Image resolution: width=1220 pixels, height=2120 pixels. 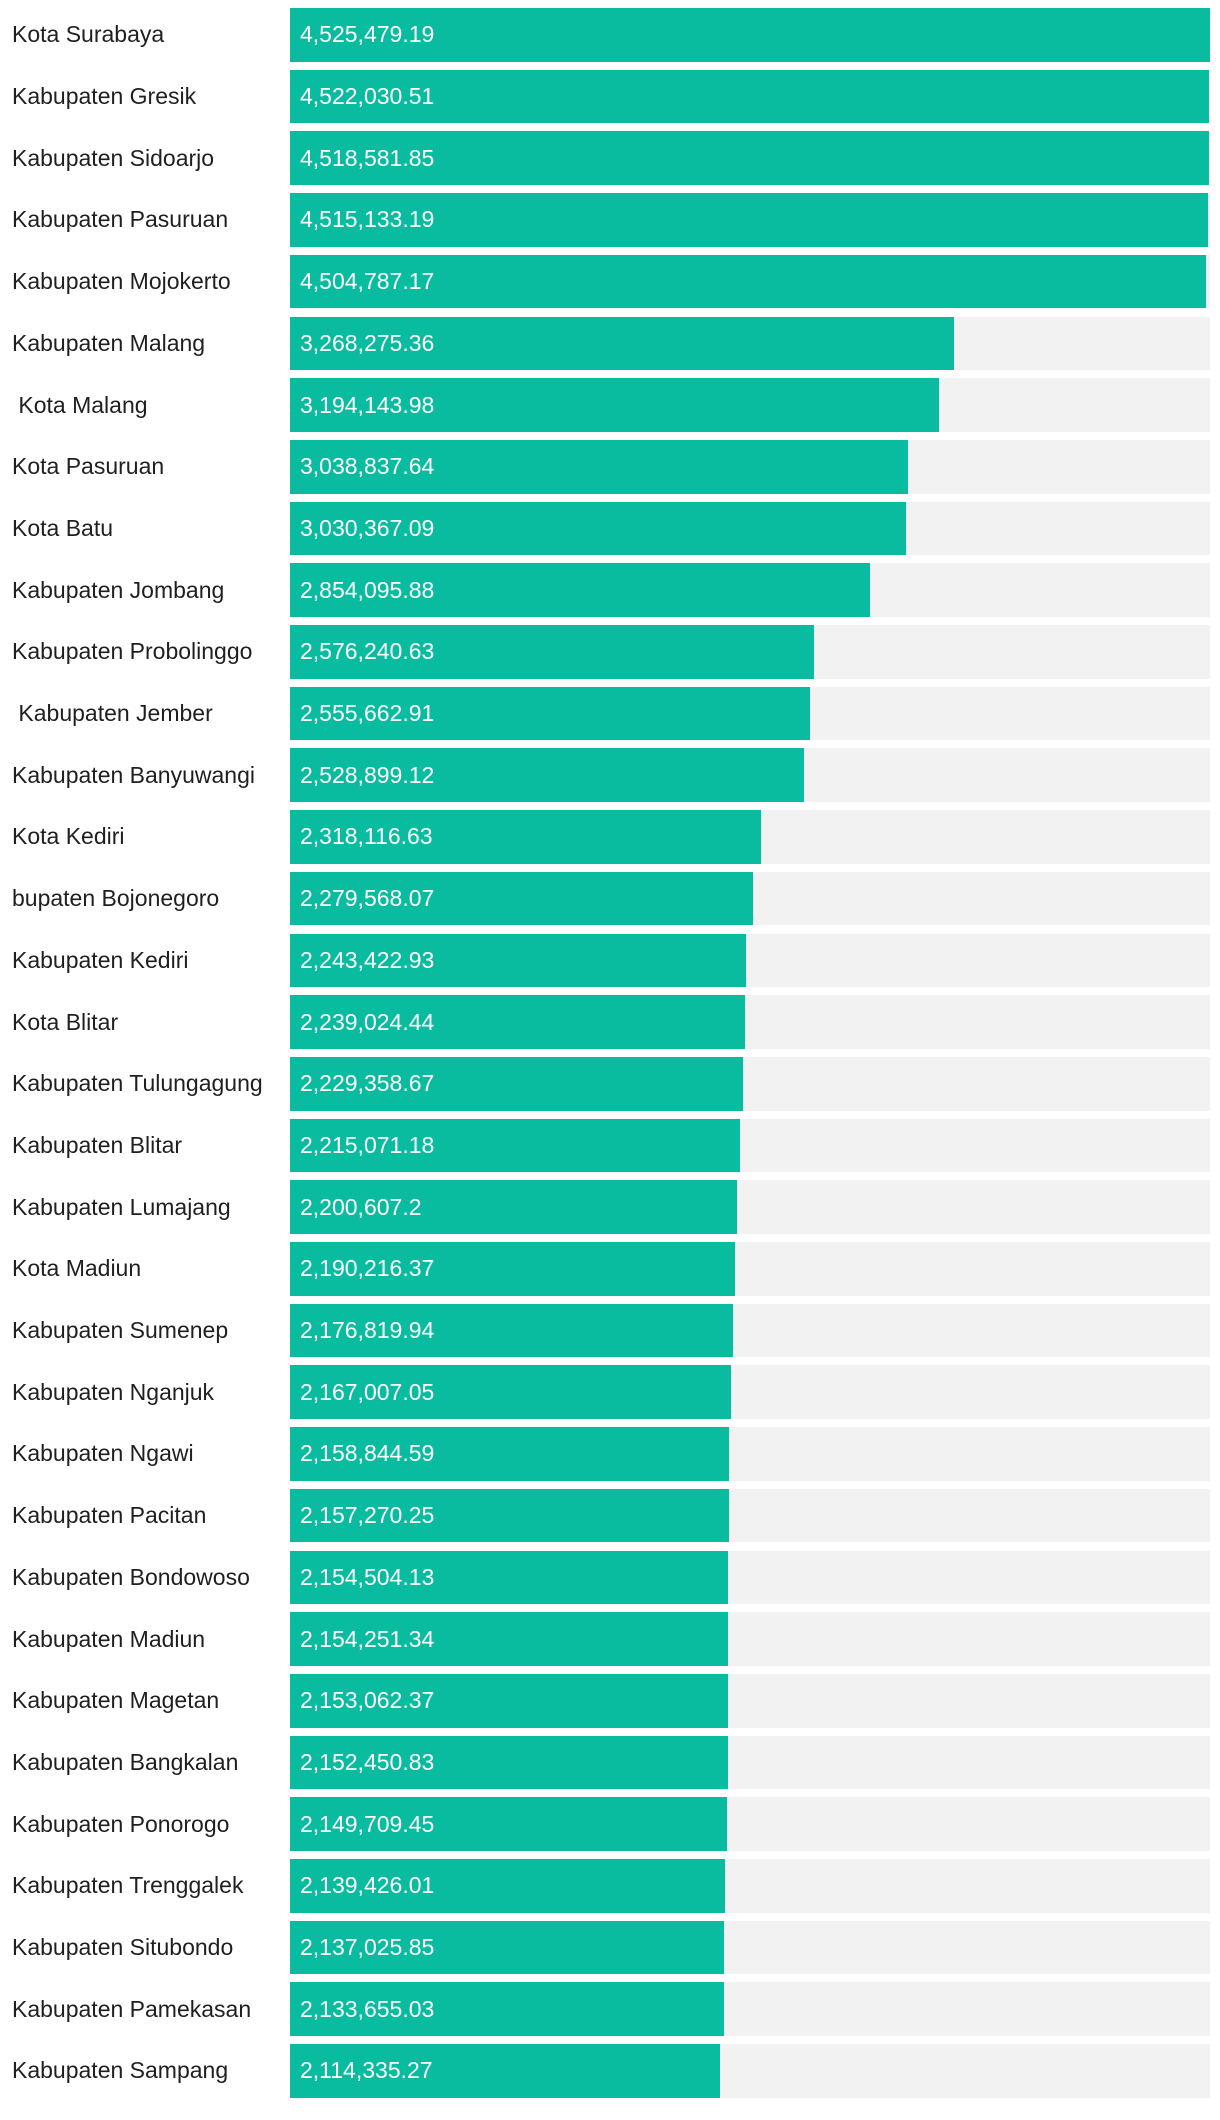 I want to click on bar-row: Kabupaten Lumajang 2,200,607.2, so click(x=610, y=1207).